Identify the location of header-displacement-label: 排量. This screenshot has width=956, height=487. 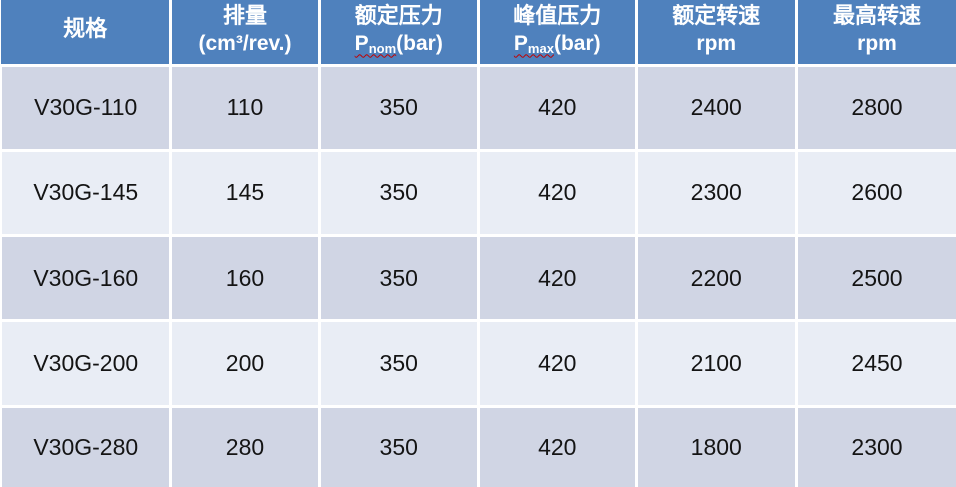
(244, 15).